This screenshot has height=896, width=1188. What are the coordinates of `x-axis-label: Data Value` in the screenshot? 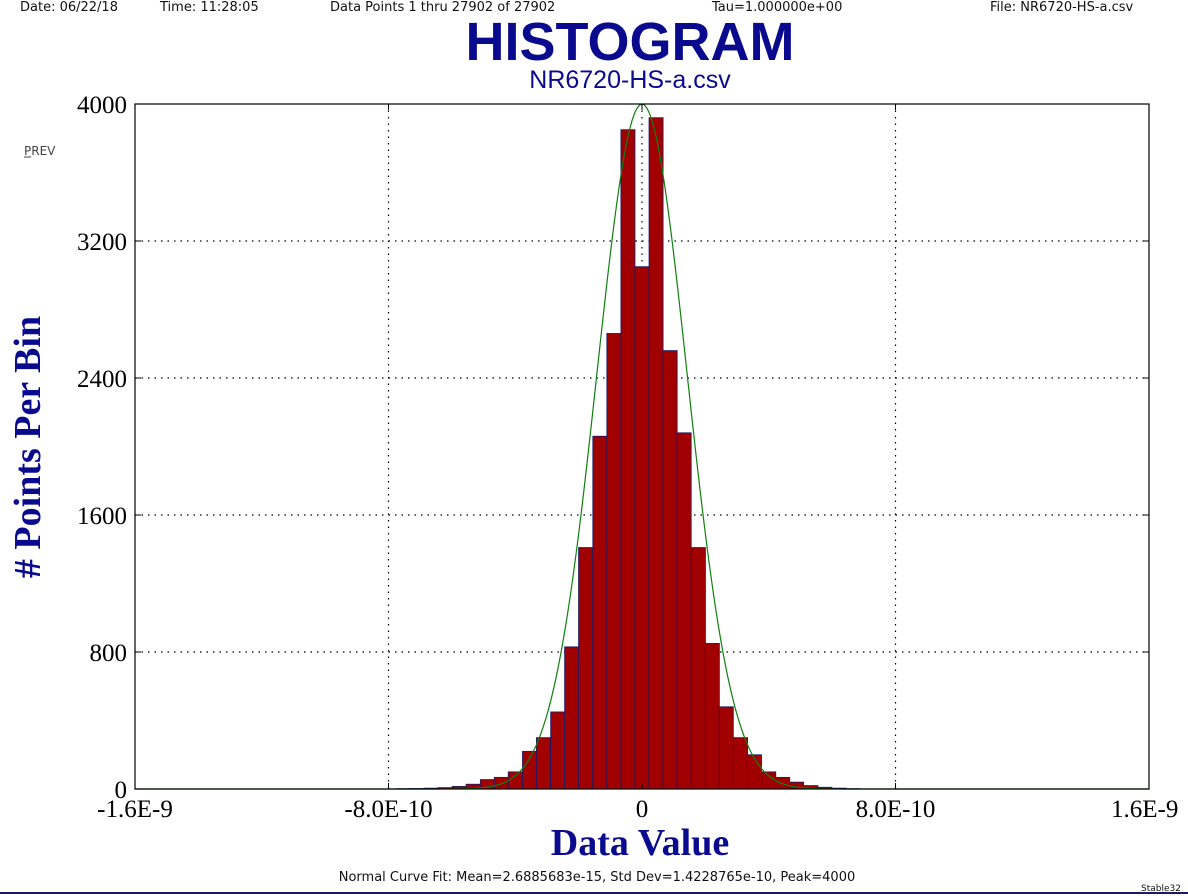 It's located at (640, 843).